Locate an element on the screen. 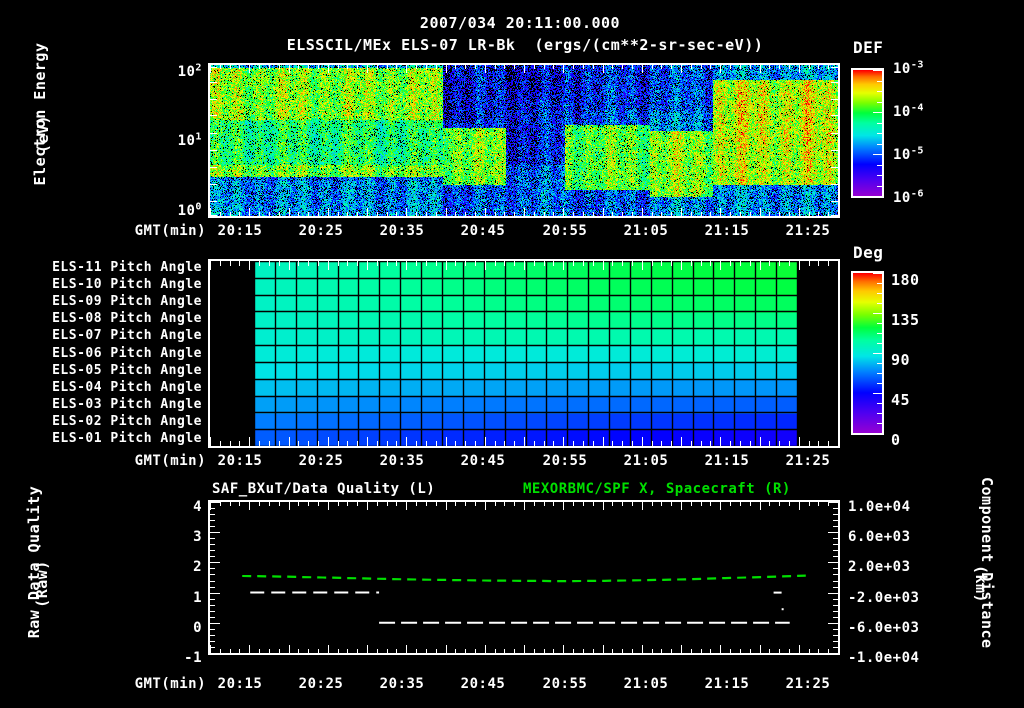 Image resolution: width=1024 pixels, height=708 pixels. panel3-ytick-right: -1.0e+04 is located at coordinates (884, 658).